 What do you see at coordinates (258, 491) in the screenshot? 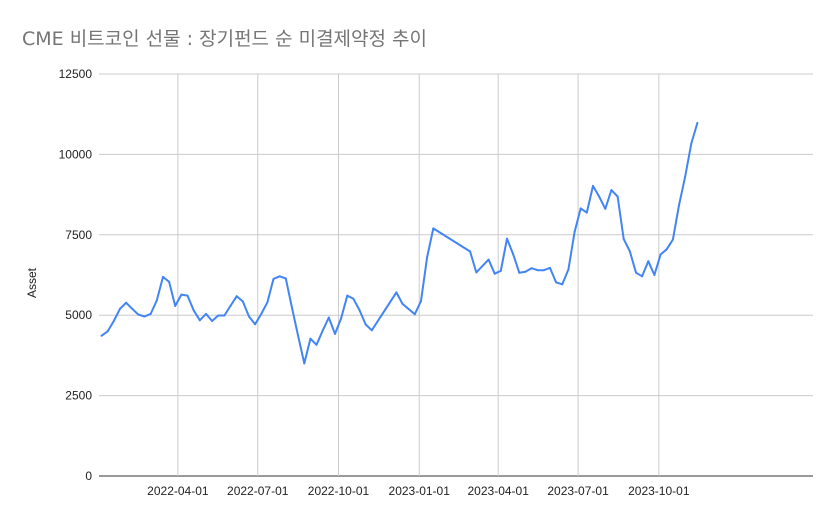
I see `x-tick-label: 2022-07-01` at bounding box center [258, 491].